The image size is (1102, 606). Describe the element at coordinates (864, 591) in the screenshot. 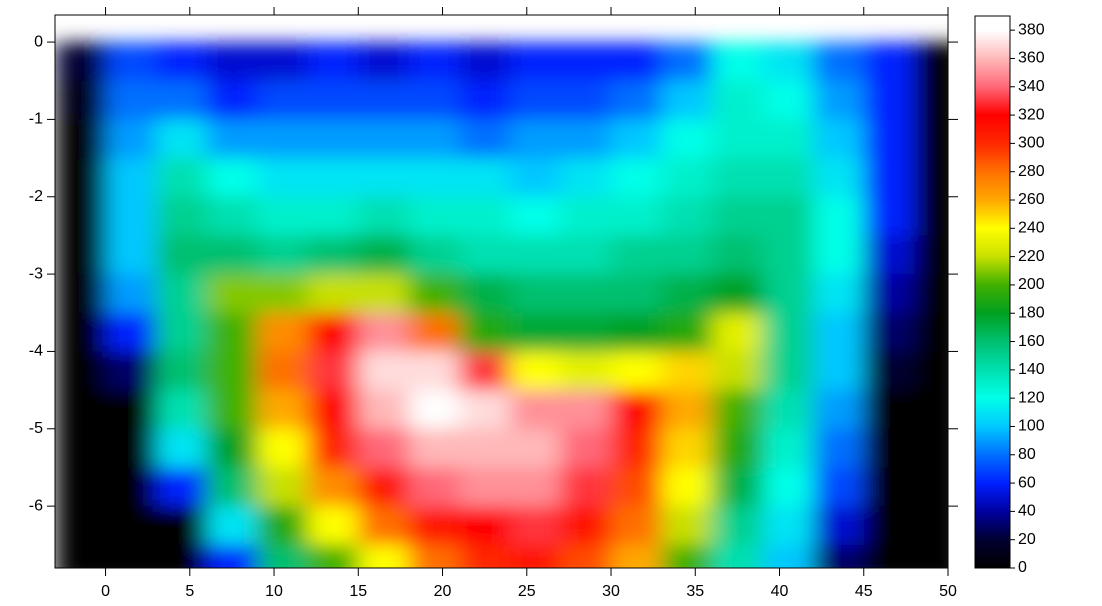

I see `x-tick-label: 45` at that location.